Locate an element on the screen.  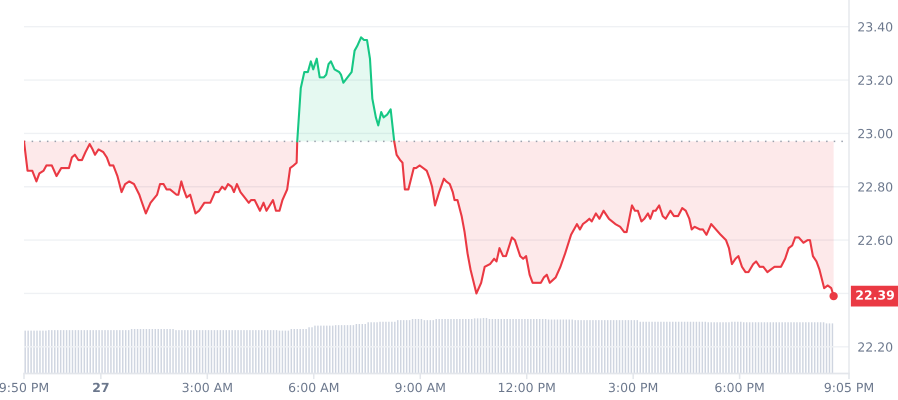
x-tick-label: 9:00 AM is located at coordinates (420, 387).